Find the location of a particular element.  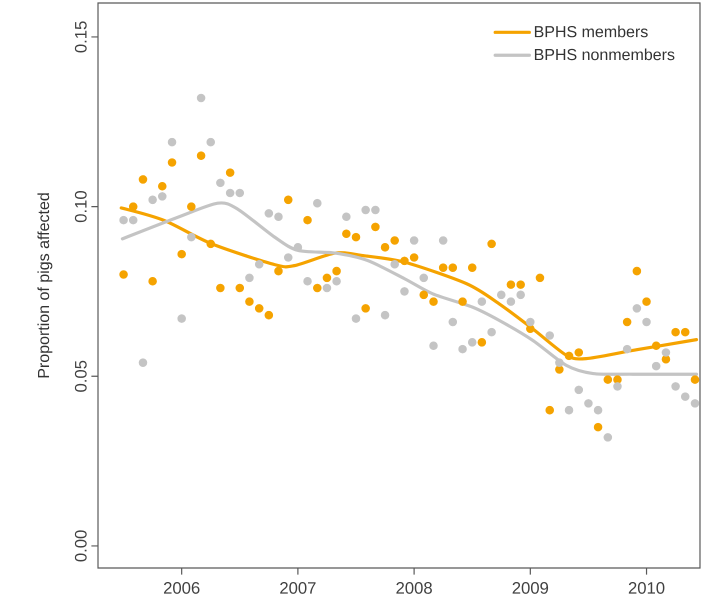

x-tick-label: 2007 is located at coordinates (298, 588).